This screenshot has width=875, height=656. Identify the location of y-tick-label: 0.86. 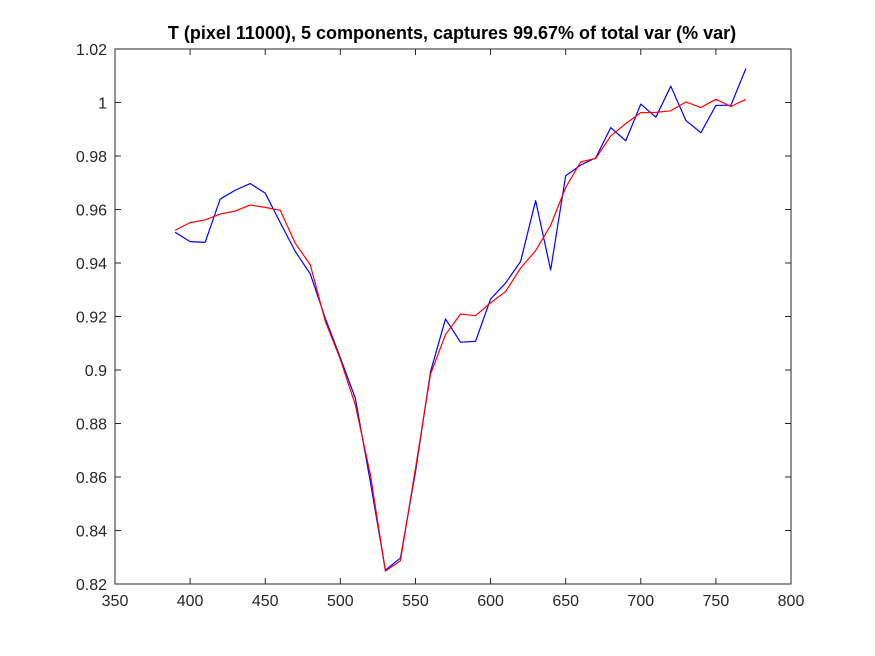
(91, 478).